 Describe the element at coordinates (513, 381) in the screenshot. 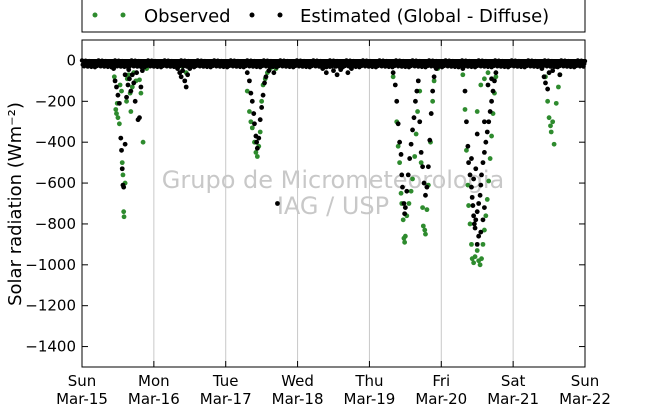

I see `x-tick-label-day: Sat` at that location.